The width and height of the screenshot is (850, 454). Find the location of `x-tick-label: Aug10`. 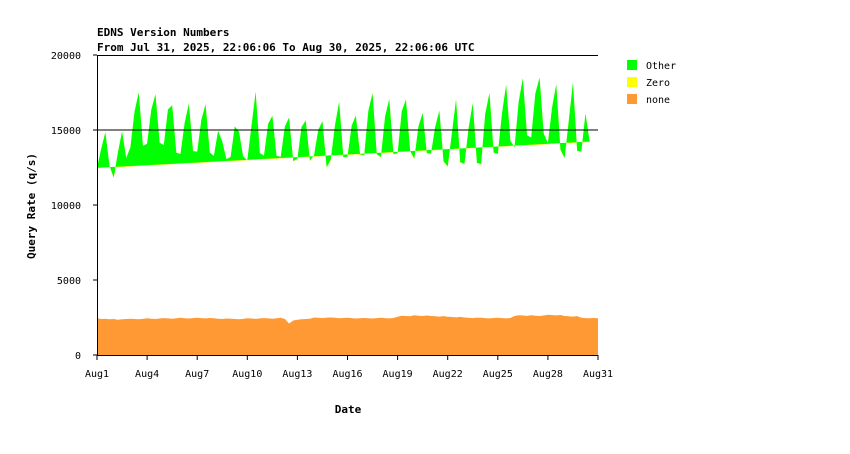

x-tick-label: Aug10 is located at coordinates (247, 374).